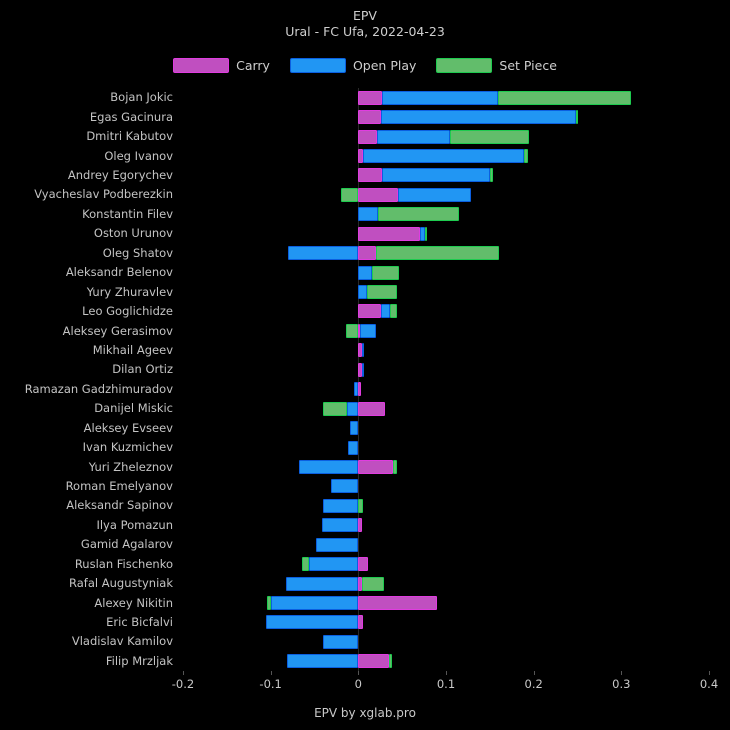 The width and height of the screenshot is (730, 730). What do you see at coordinates (221, 65) in the screenshot?
I see `legend-item-carry: Carry` at bounding box center [221, 65].